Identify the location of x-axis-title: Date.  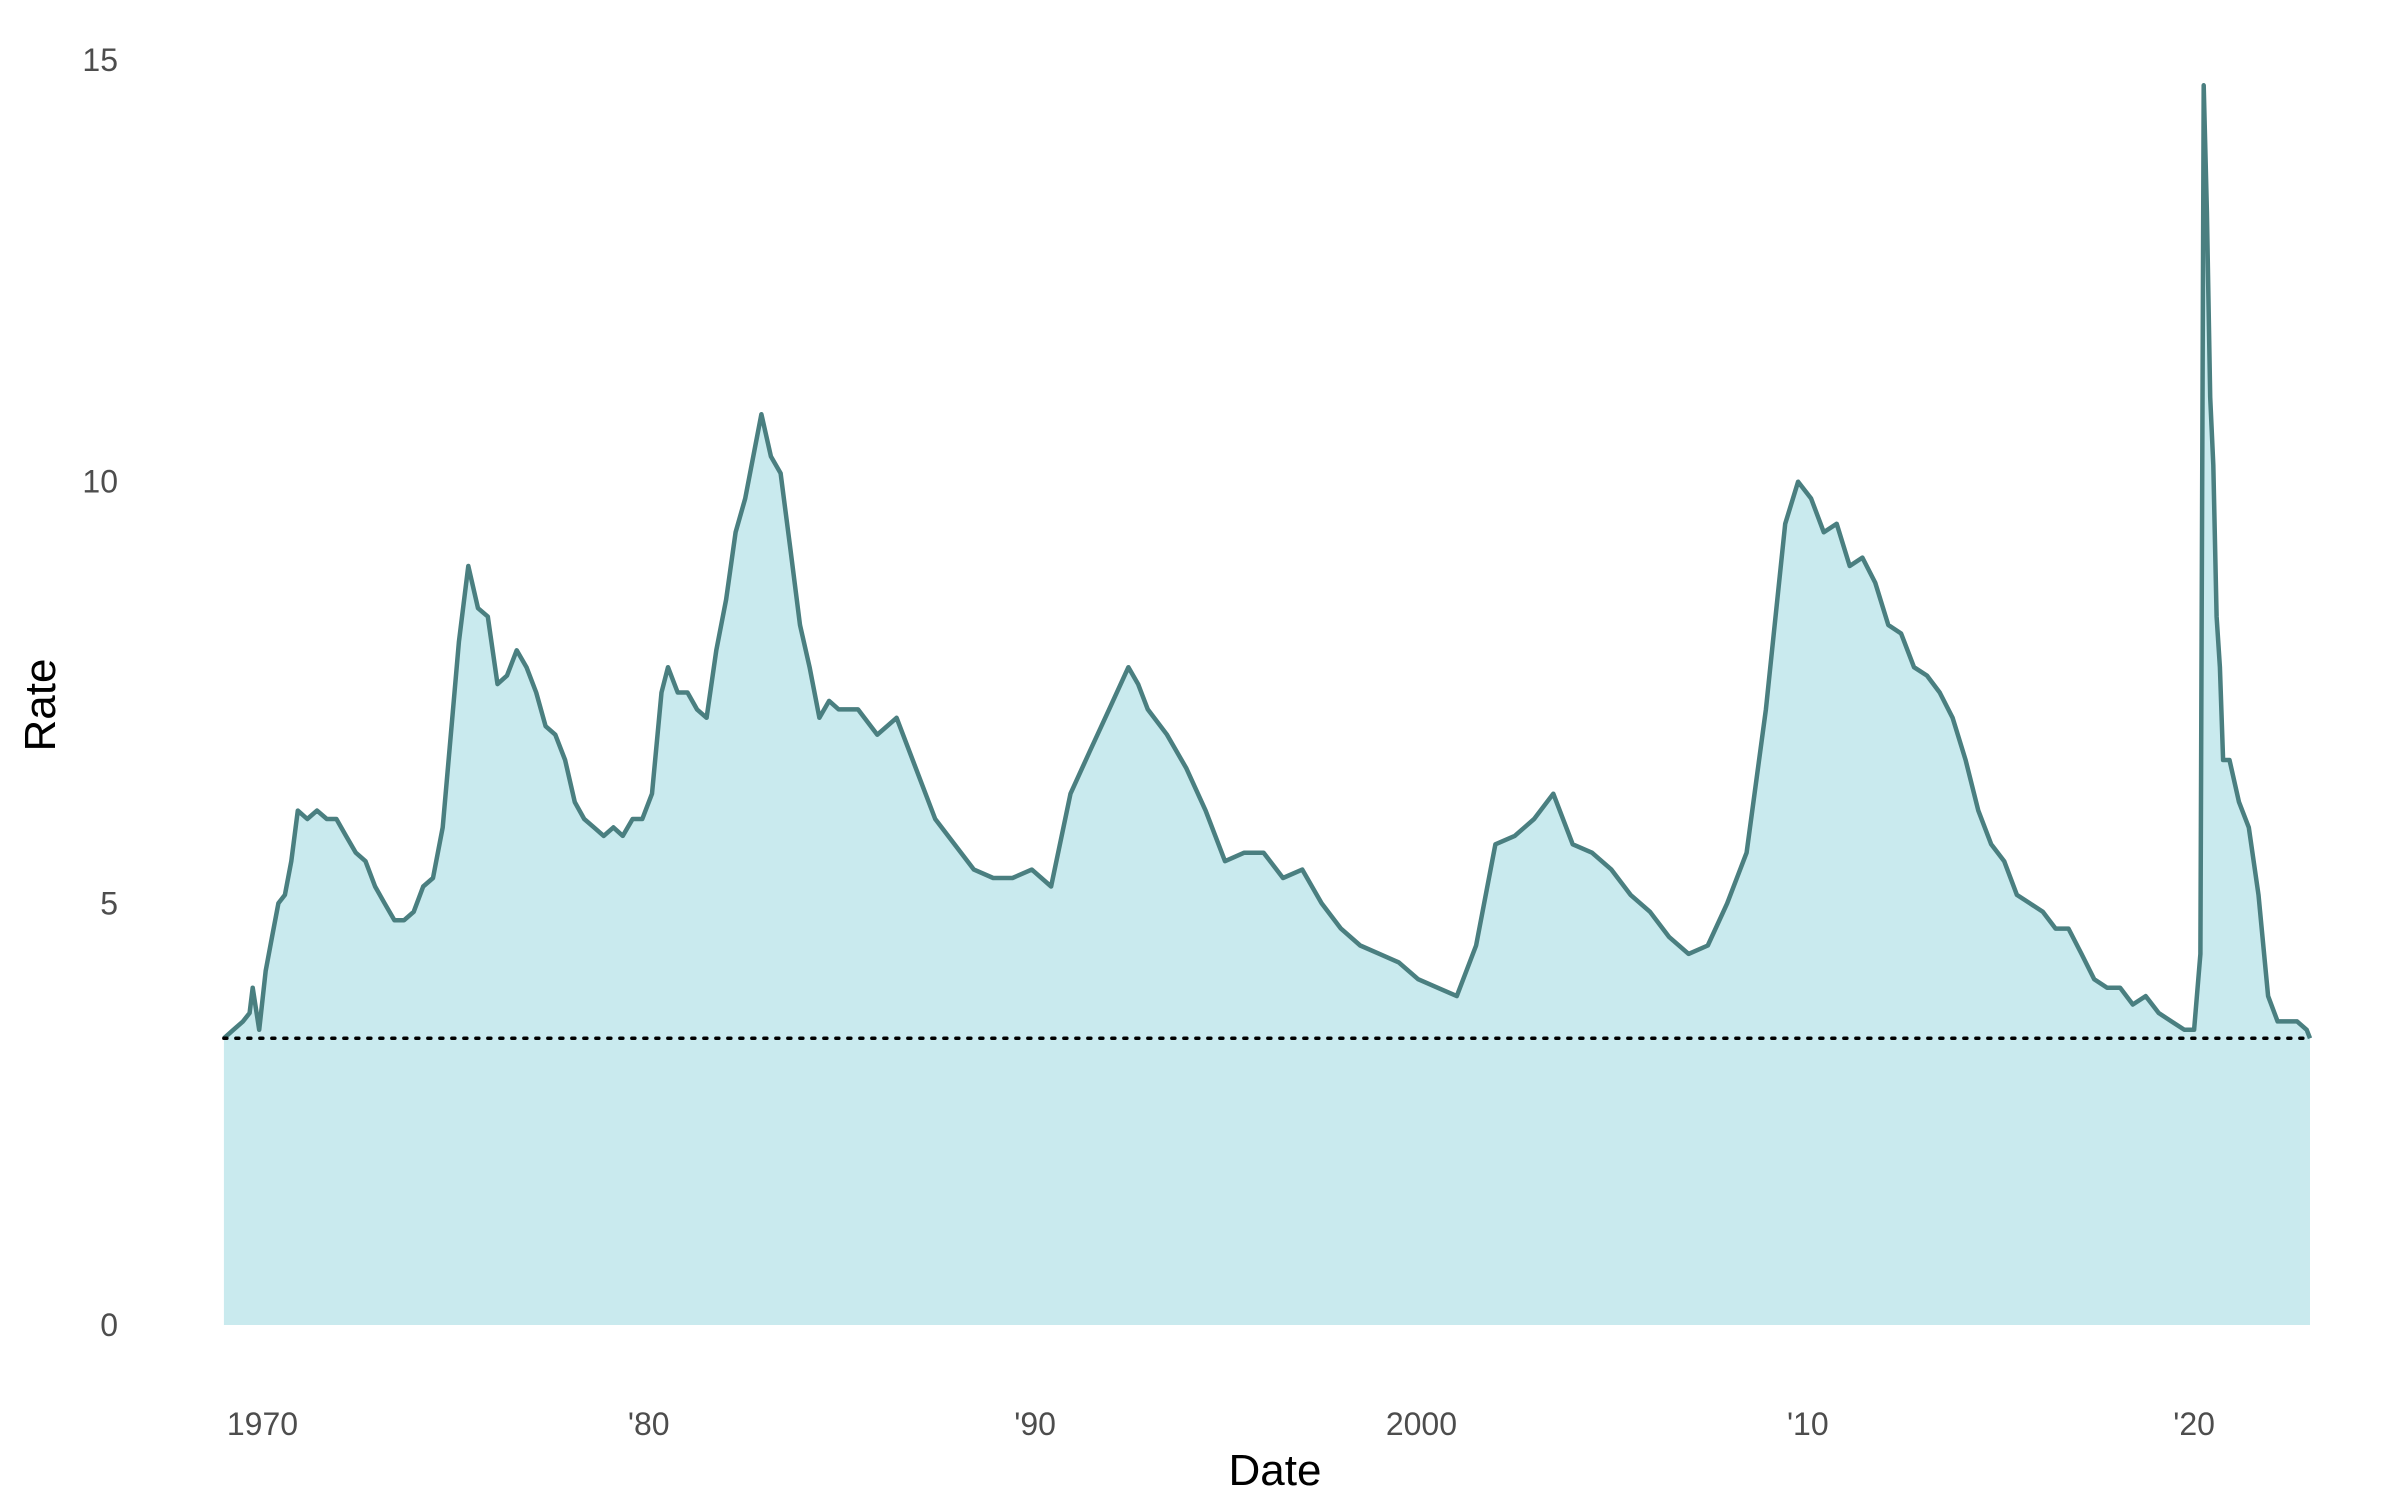
(1275, 1470).